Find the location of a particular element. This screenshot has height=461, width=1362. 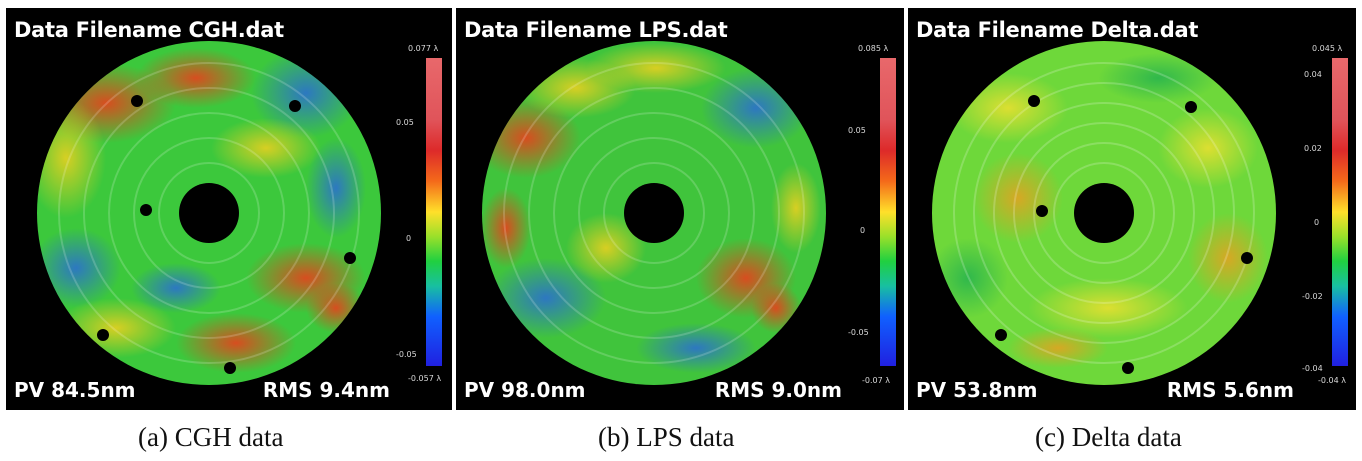

rms-value: RMS 5.6nm is located at coordinates (1230, 390).